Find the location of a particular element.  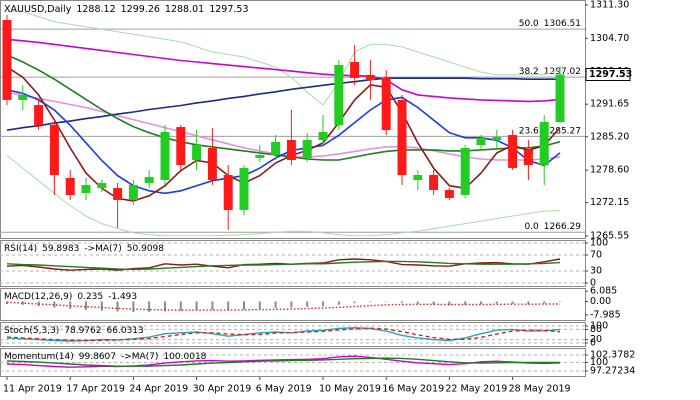

y-tick-label: 70 is located at coordinates (596, 255).